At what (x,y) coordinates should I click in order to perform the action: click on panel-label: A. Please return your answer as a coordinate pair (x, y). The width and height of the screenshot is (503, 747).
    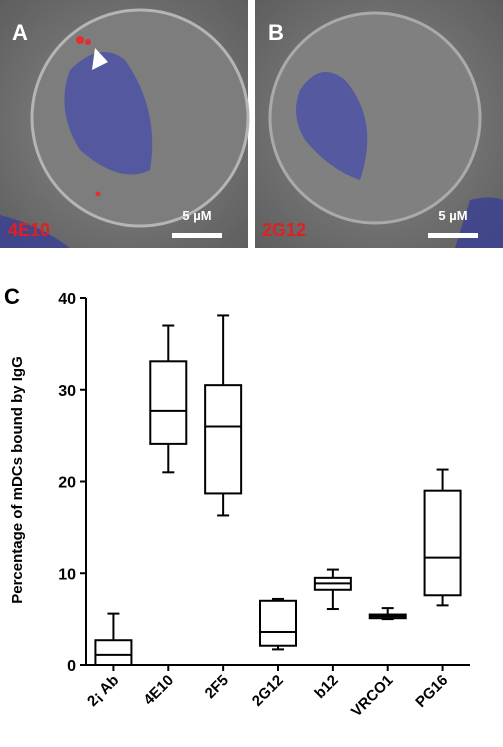
    Looking at the image, I should click on (20, 32).